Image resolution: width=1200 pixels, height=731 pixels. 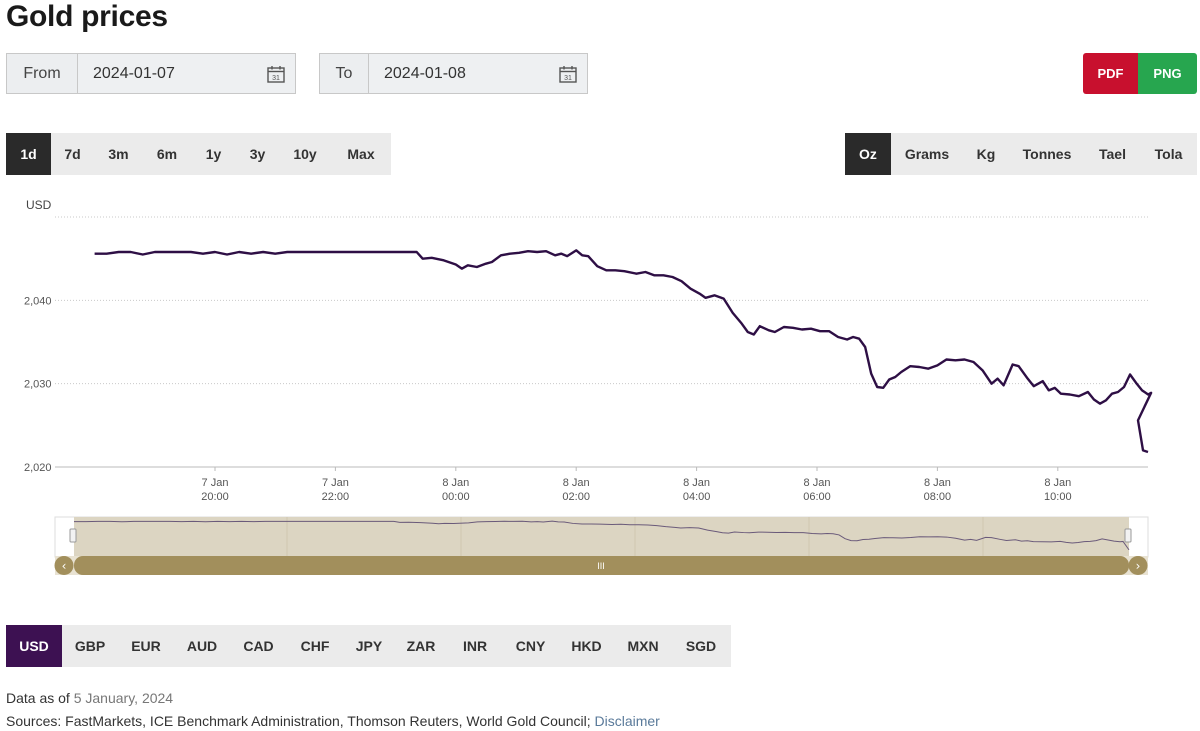 What do you see at coordinates (421, 646) in the screenshot?
I see `currency-option-zar: ZAR` at bounding box center [421, 646].